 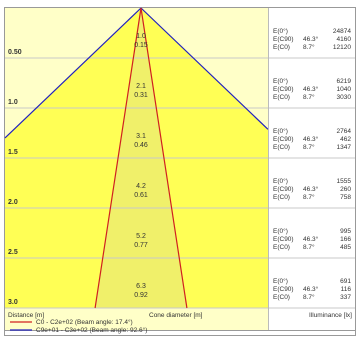 I want to click on c0-cone-edge-left, so click(x=118, y=158).